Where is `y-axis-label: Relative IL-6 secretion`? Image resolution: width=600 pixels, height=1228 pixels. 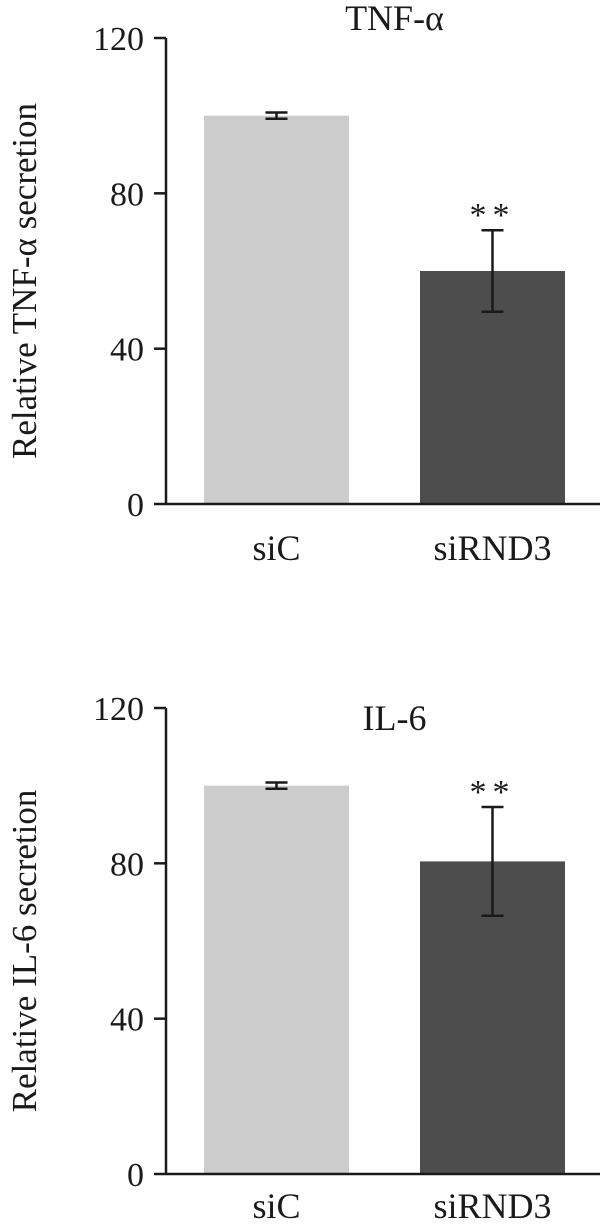 y-axis-label: Relative IL-6 secretion is located at coordinates (24, 951).